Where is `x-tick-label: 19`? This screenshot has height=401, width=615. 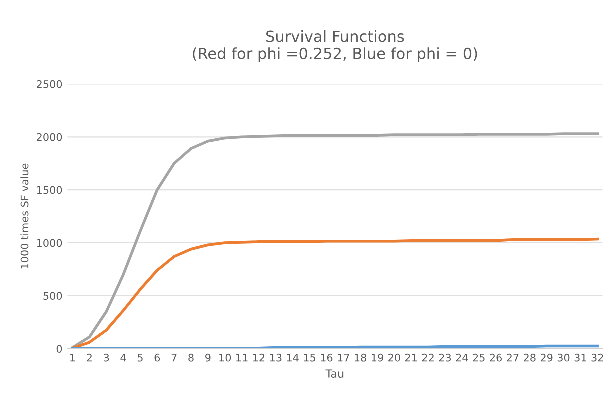 x-tick-label: 19 is located at coordinates (378, 358).